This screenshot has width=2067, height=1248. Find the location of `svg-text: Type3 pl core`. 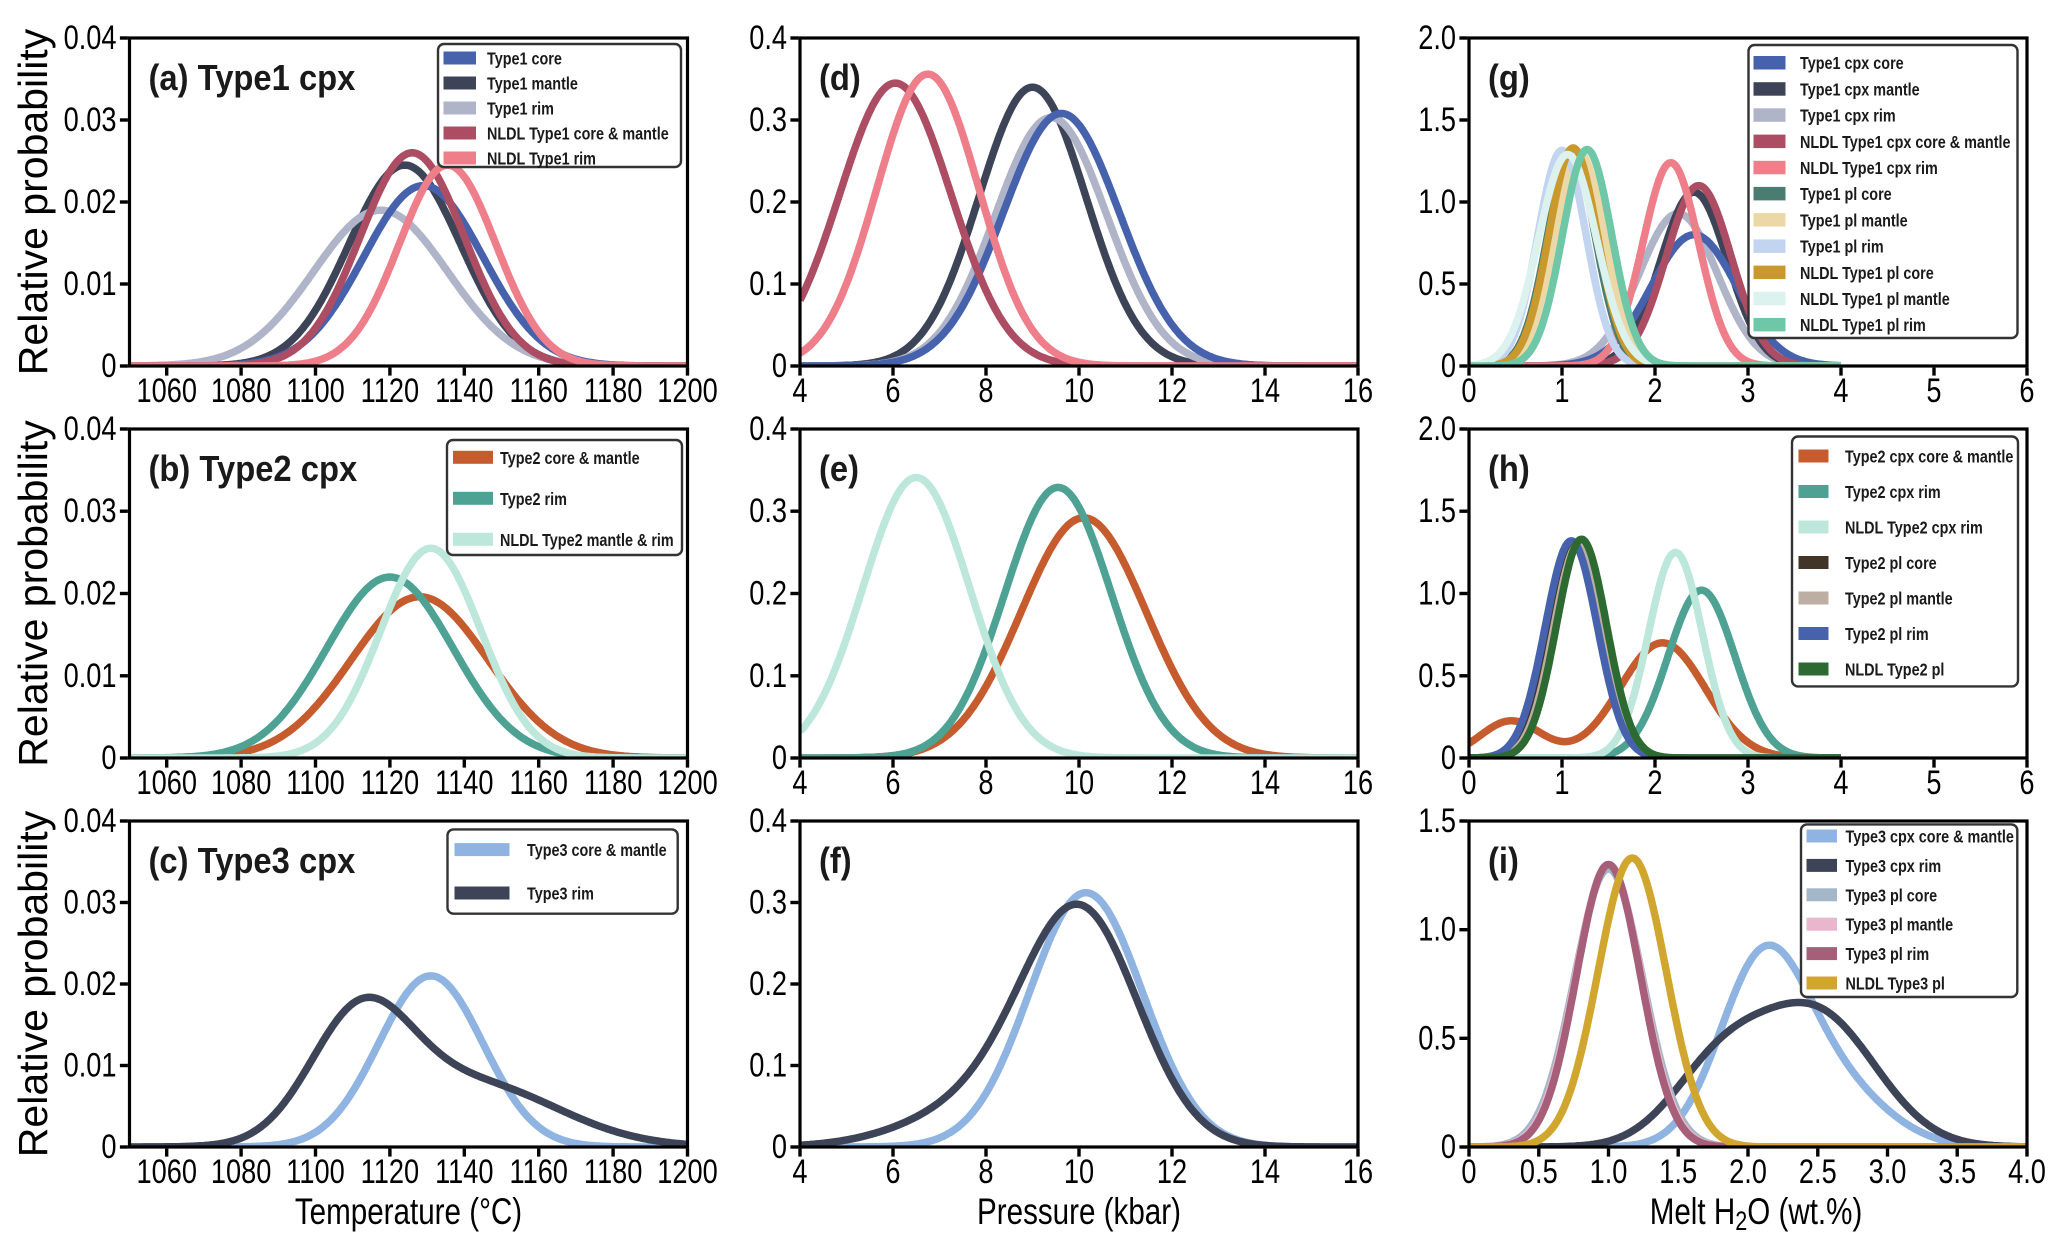

svg-text: Type3 pl core is located at coordinates (1892, 896).